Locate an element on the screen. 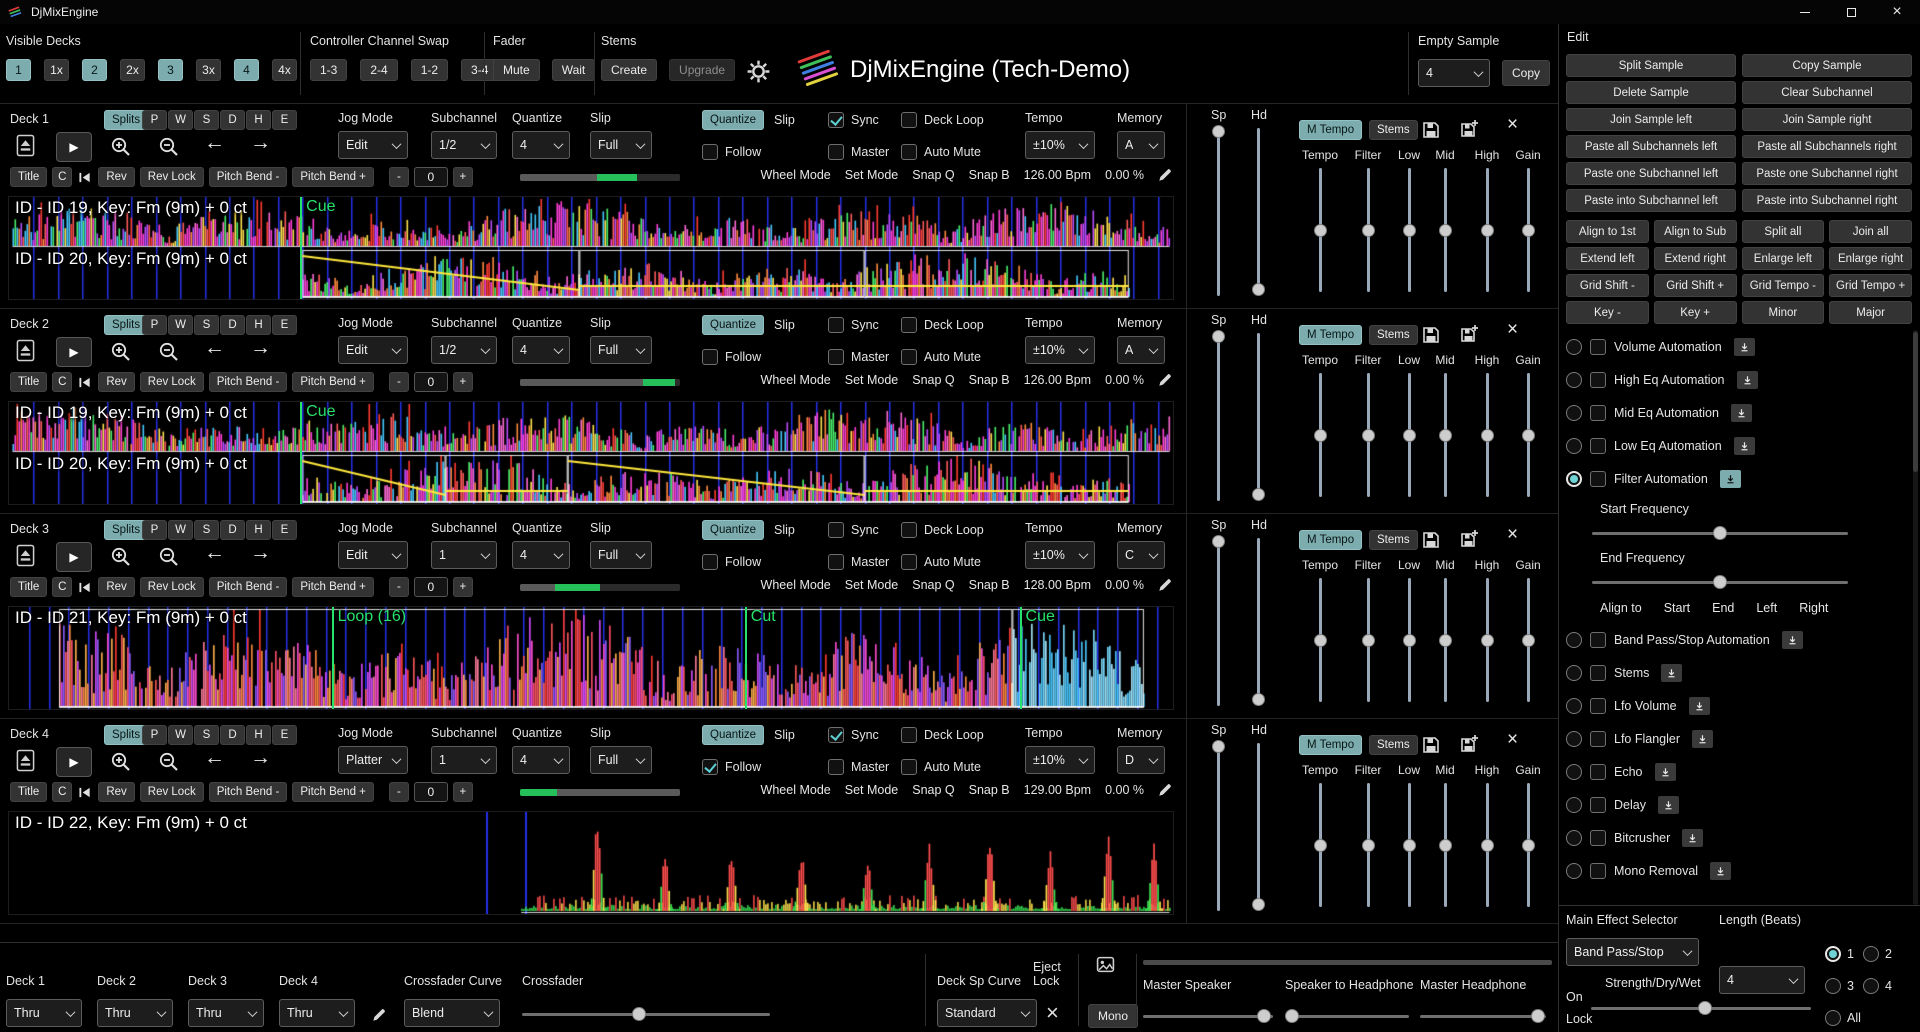 The height and width of the screenshot is (1032, 1920). master-tempo-toggle: M Tempo is located at coordinates (1331, 745).